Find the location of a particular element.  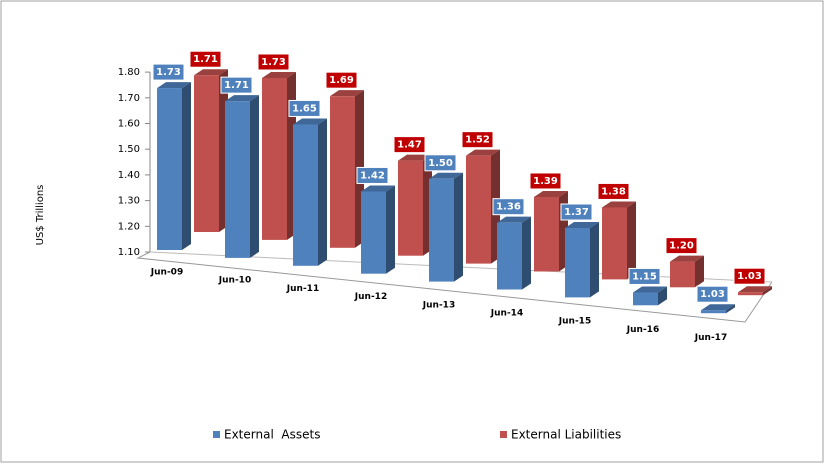

x-tick-label: Jun-11 is located at coordinates (302, 289).